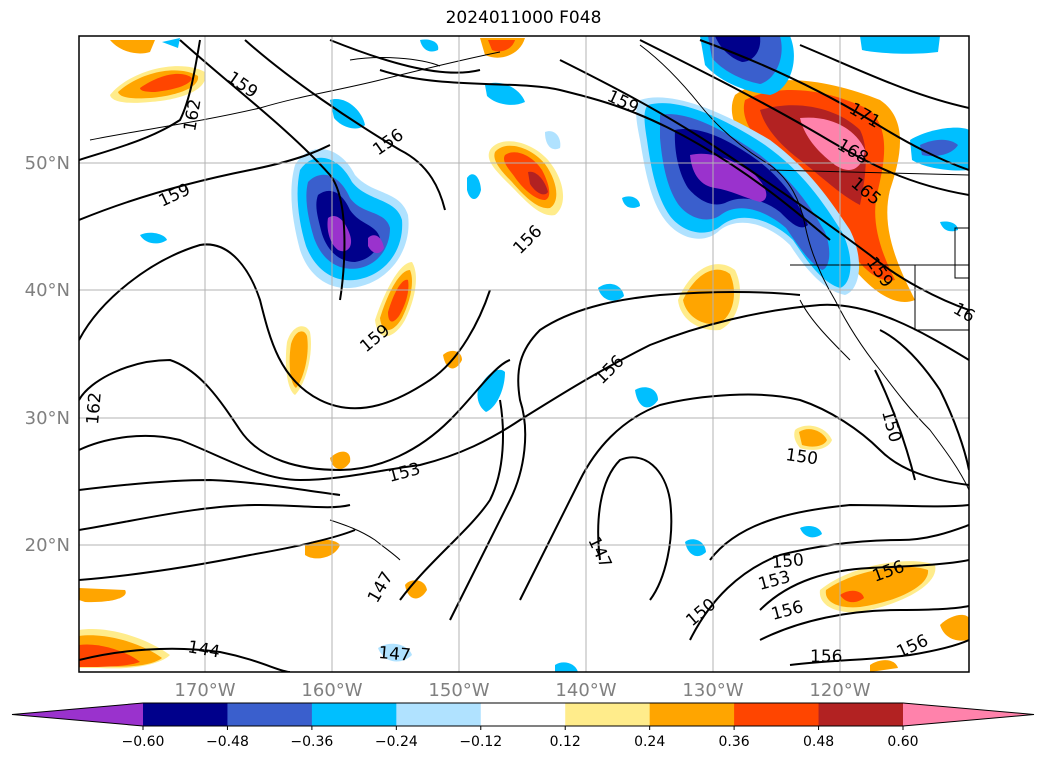 This screenshot has height=765, width=1047. Describe the element at coordinates (523, 18) in the screenshot. I see `map-title: 2024011000 F048` at that location.